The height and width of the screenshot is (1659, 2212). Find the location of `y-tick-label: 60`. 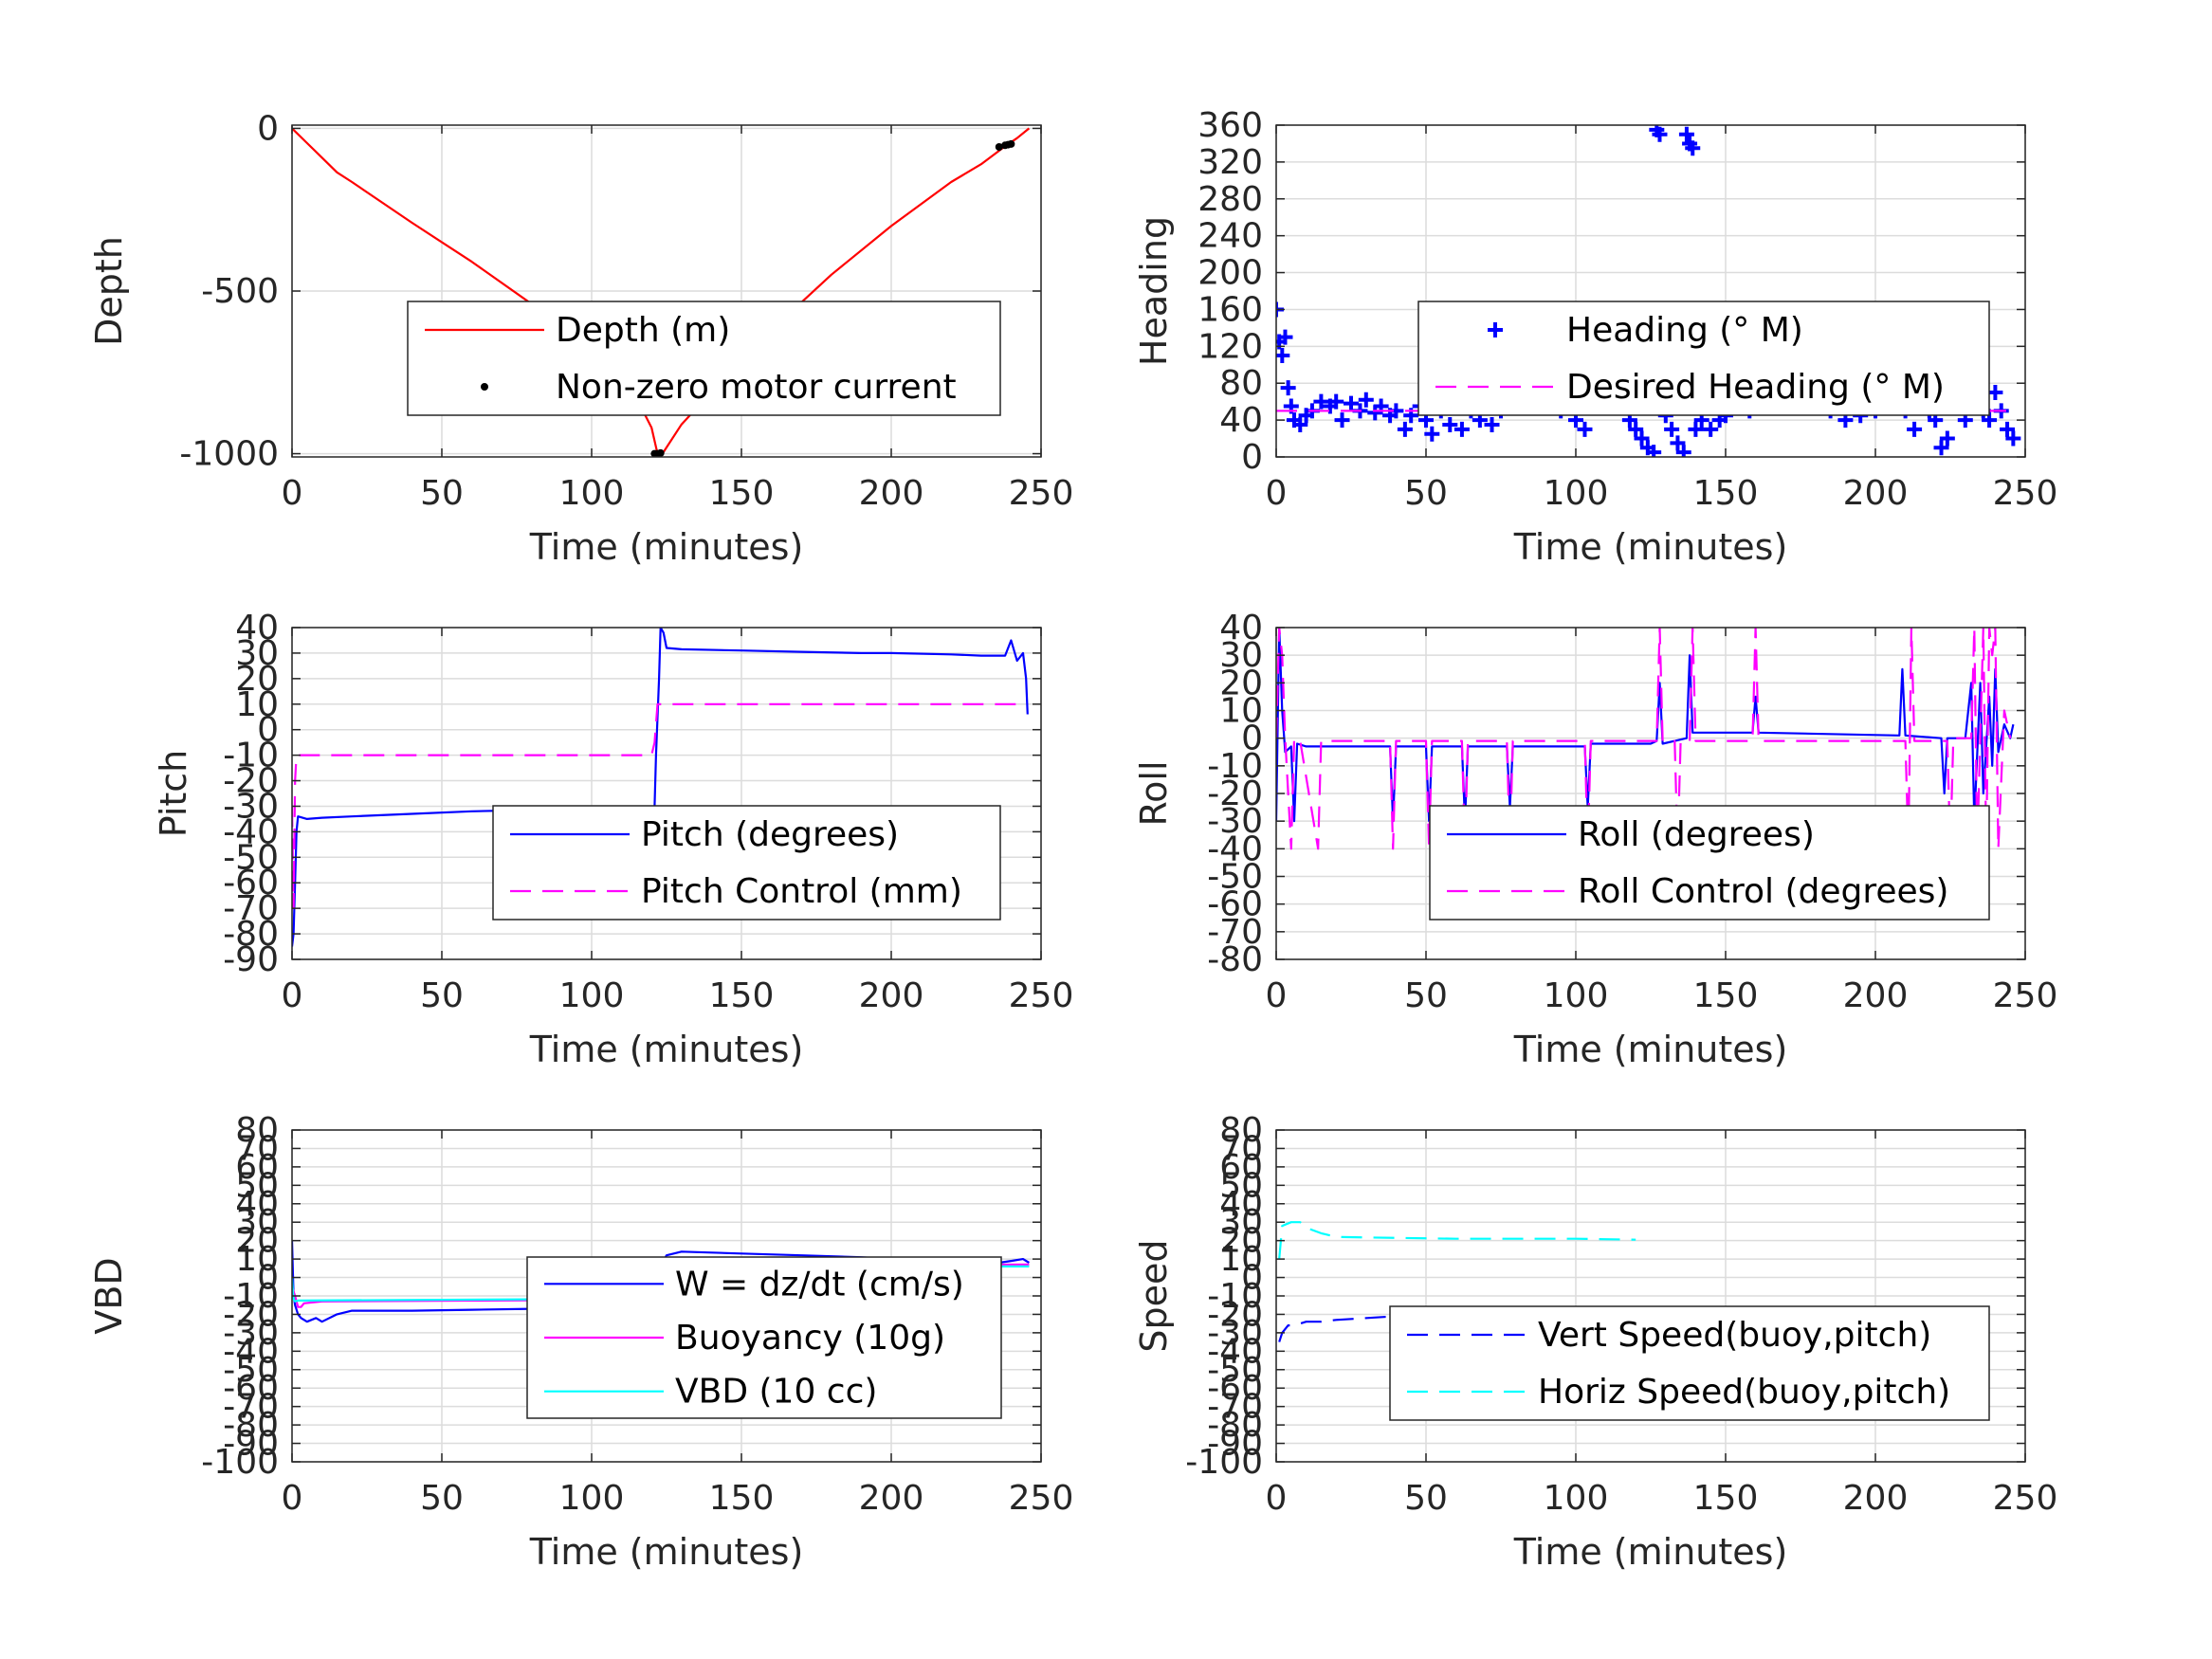

y-tick-label: 60 is located at coordinates (257, 1167).